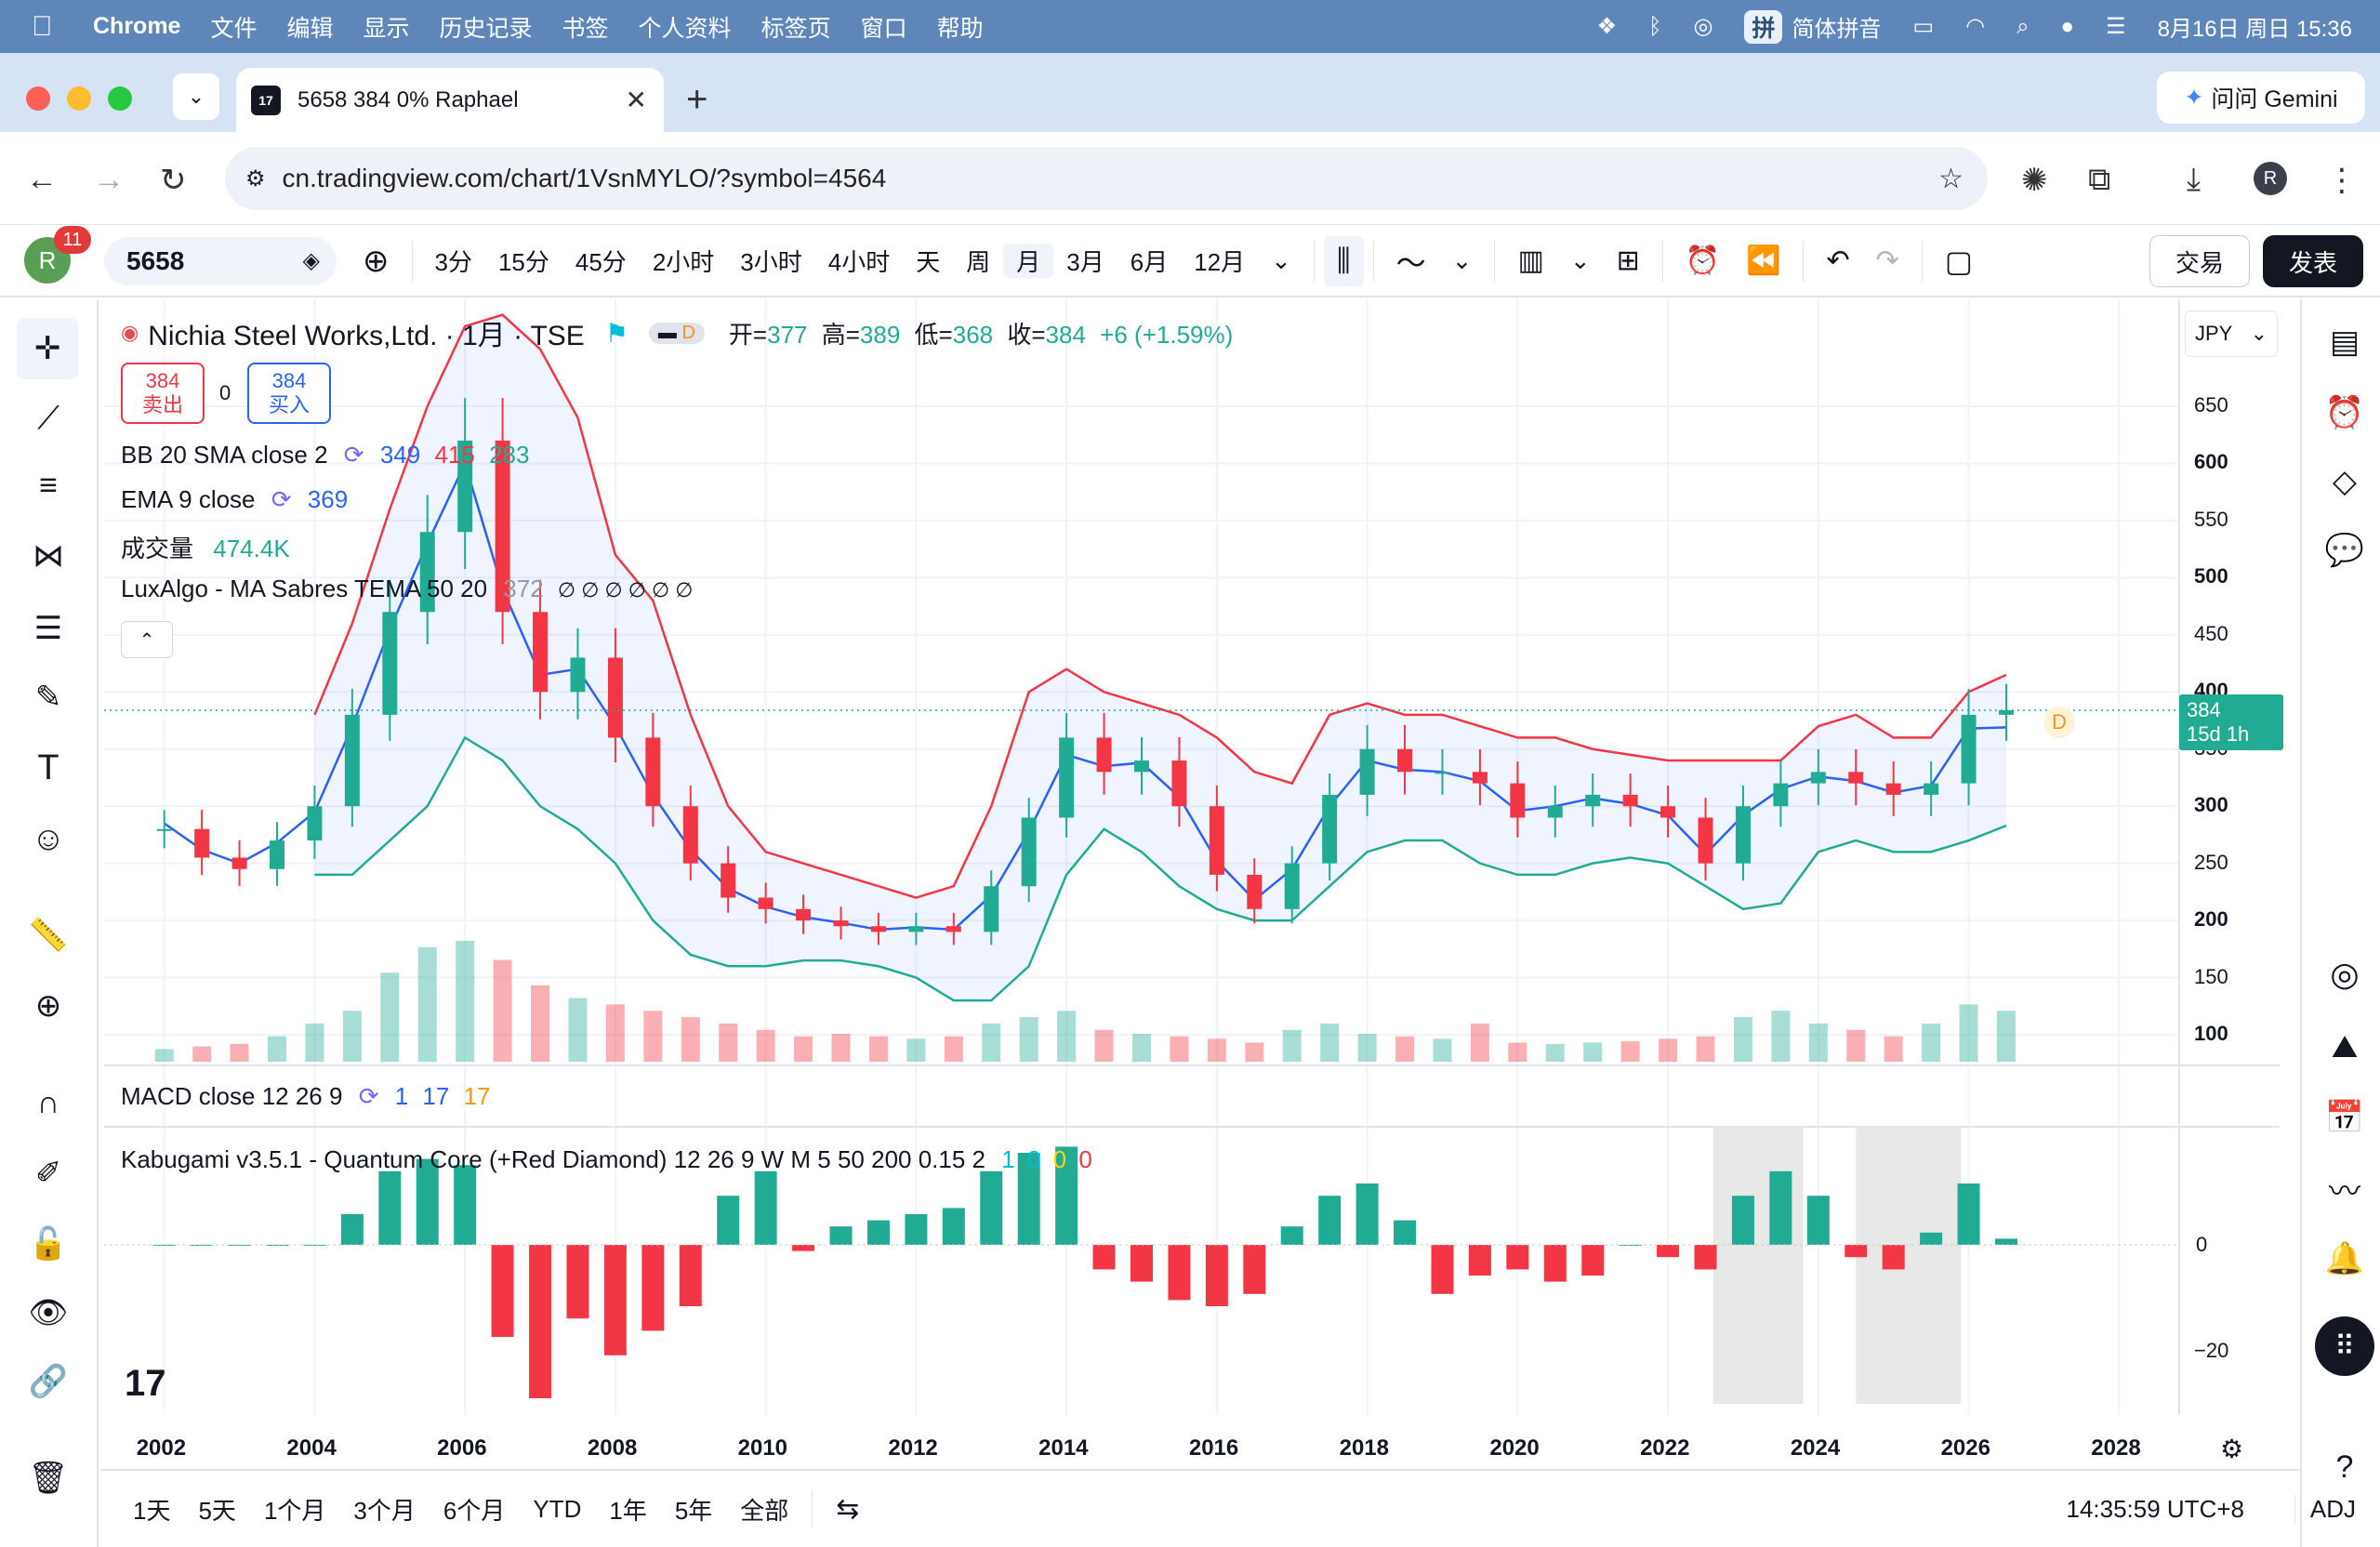  What do you see at coordinates (2345, 481) in the screenshot?
I see `layers-icon: ◇` at bounding box center [2345, 481].